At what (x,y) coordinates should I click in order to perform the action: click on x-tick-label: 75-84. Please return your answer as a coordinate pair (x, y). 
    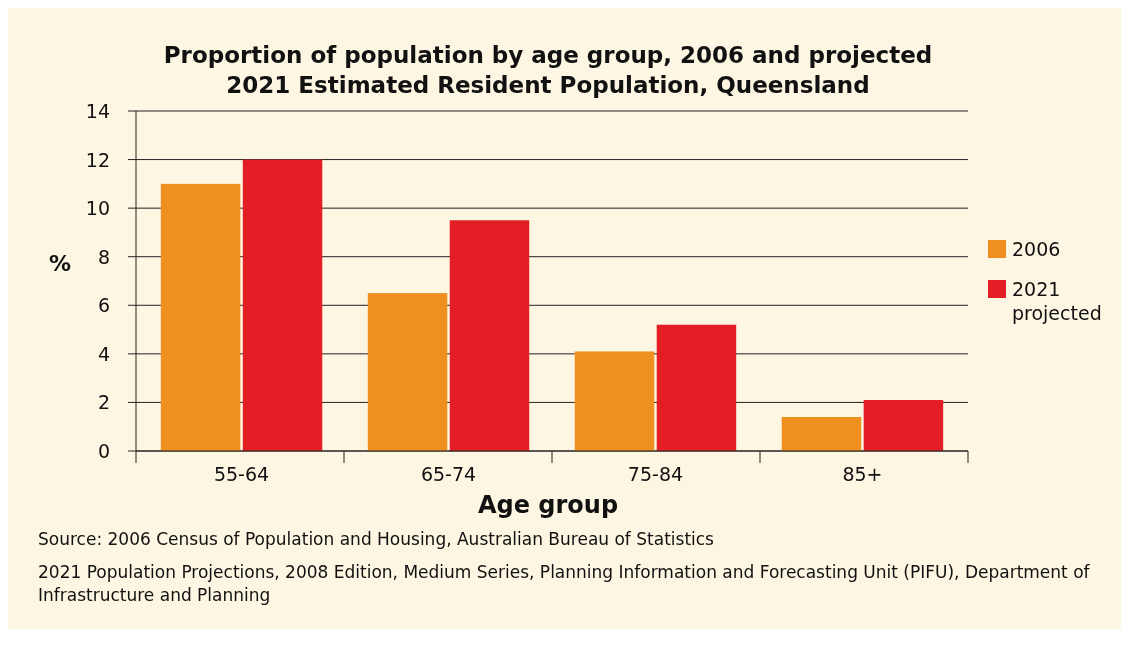
    Looking at the image, I should click on (655, 474).